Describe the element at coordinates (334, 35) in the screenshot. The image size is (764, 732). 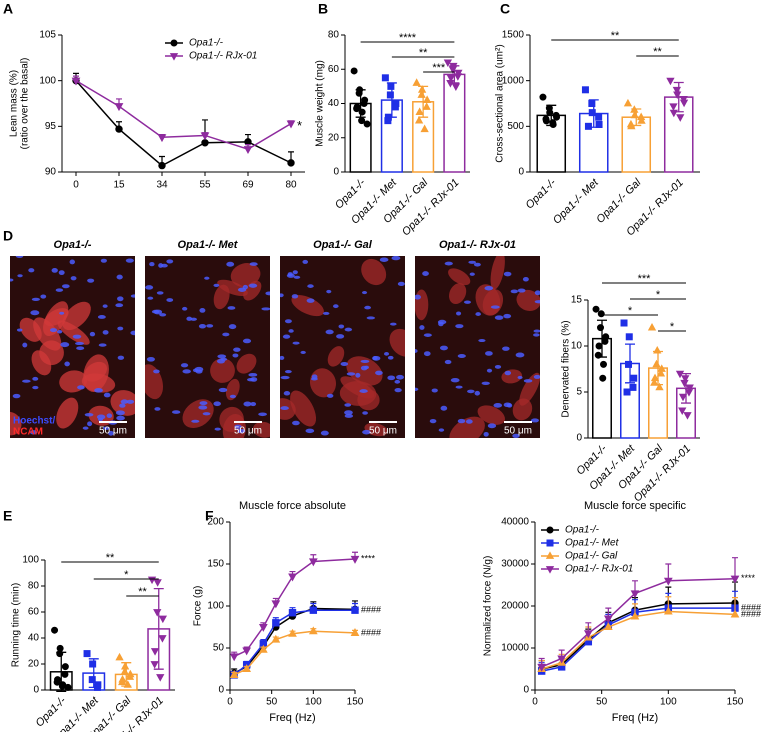
I see `y-tick-label: 80` at that location.